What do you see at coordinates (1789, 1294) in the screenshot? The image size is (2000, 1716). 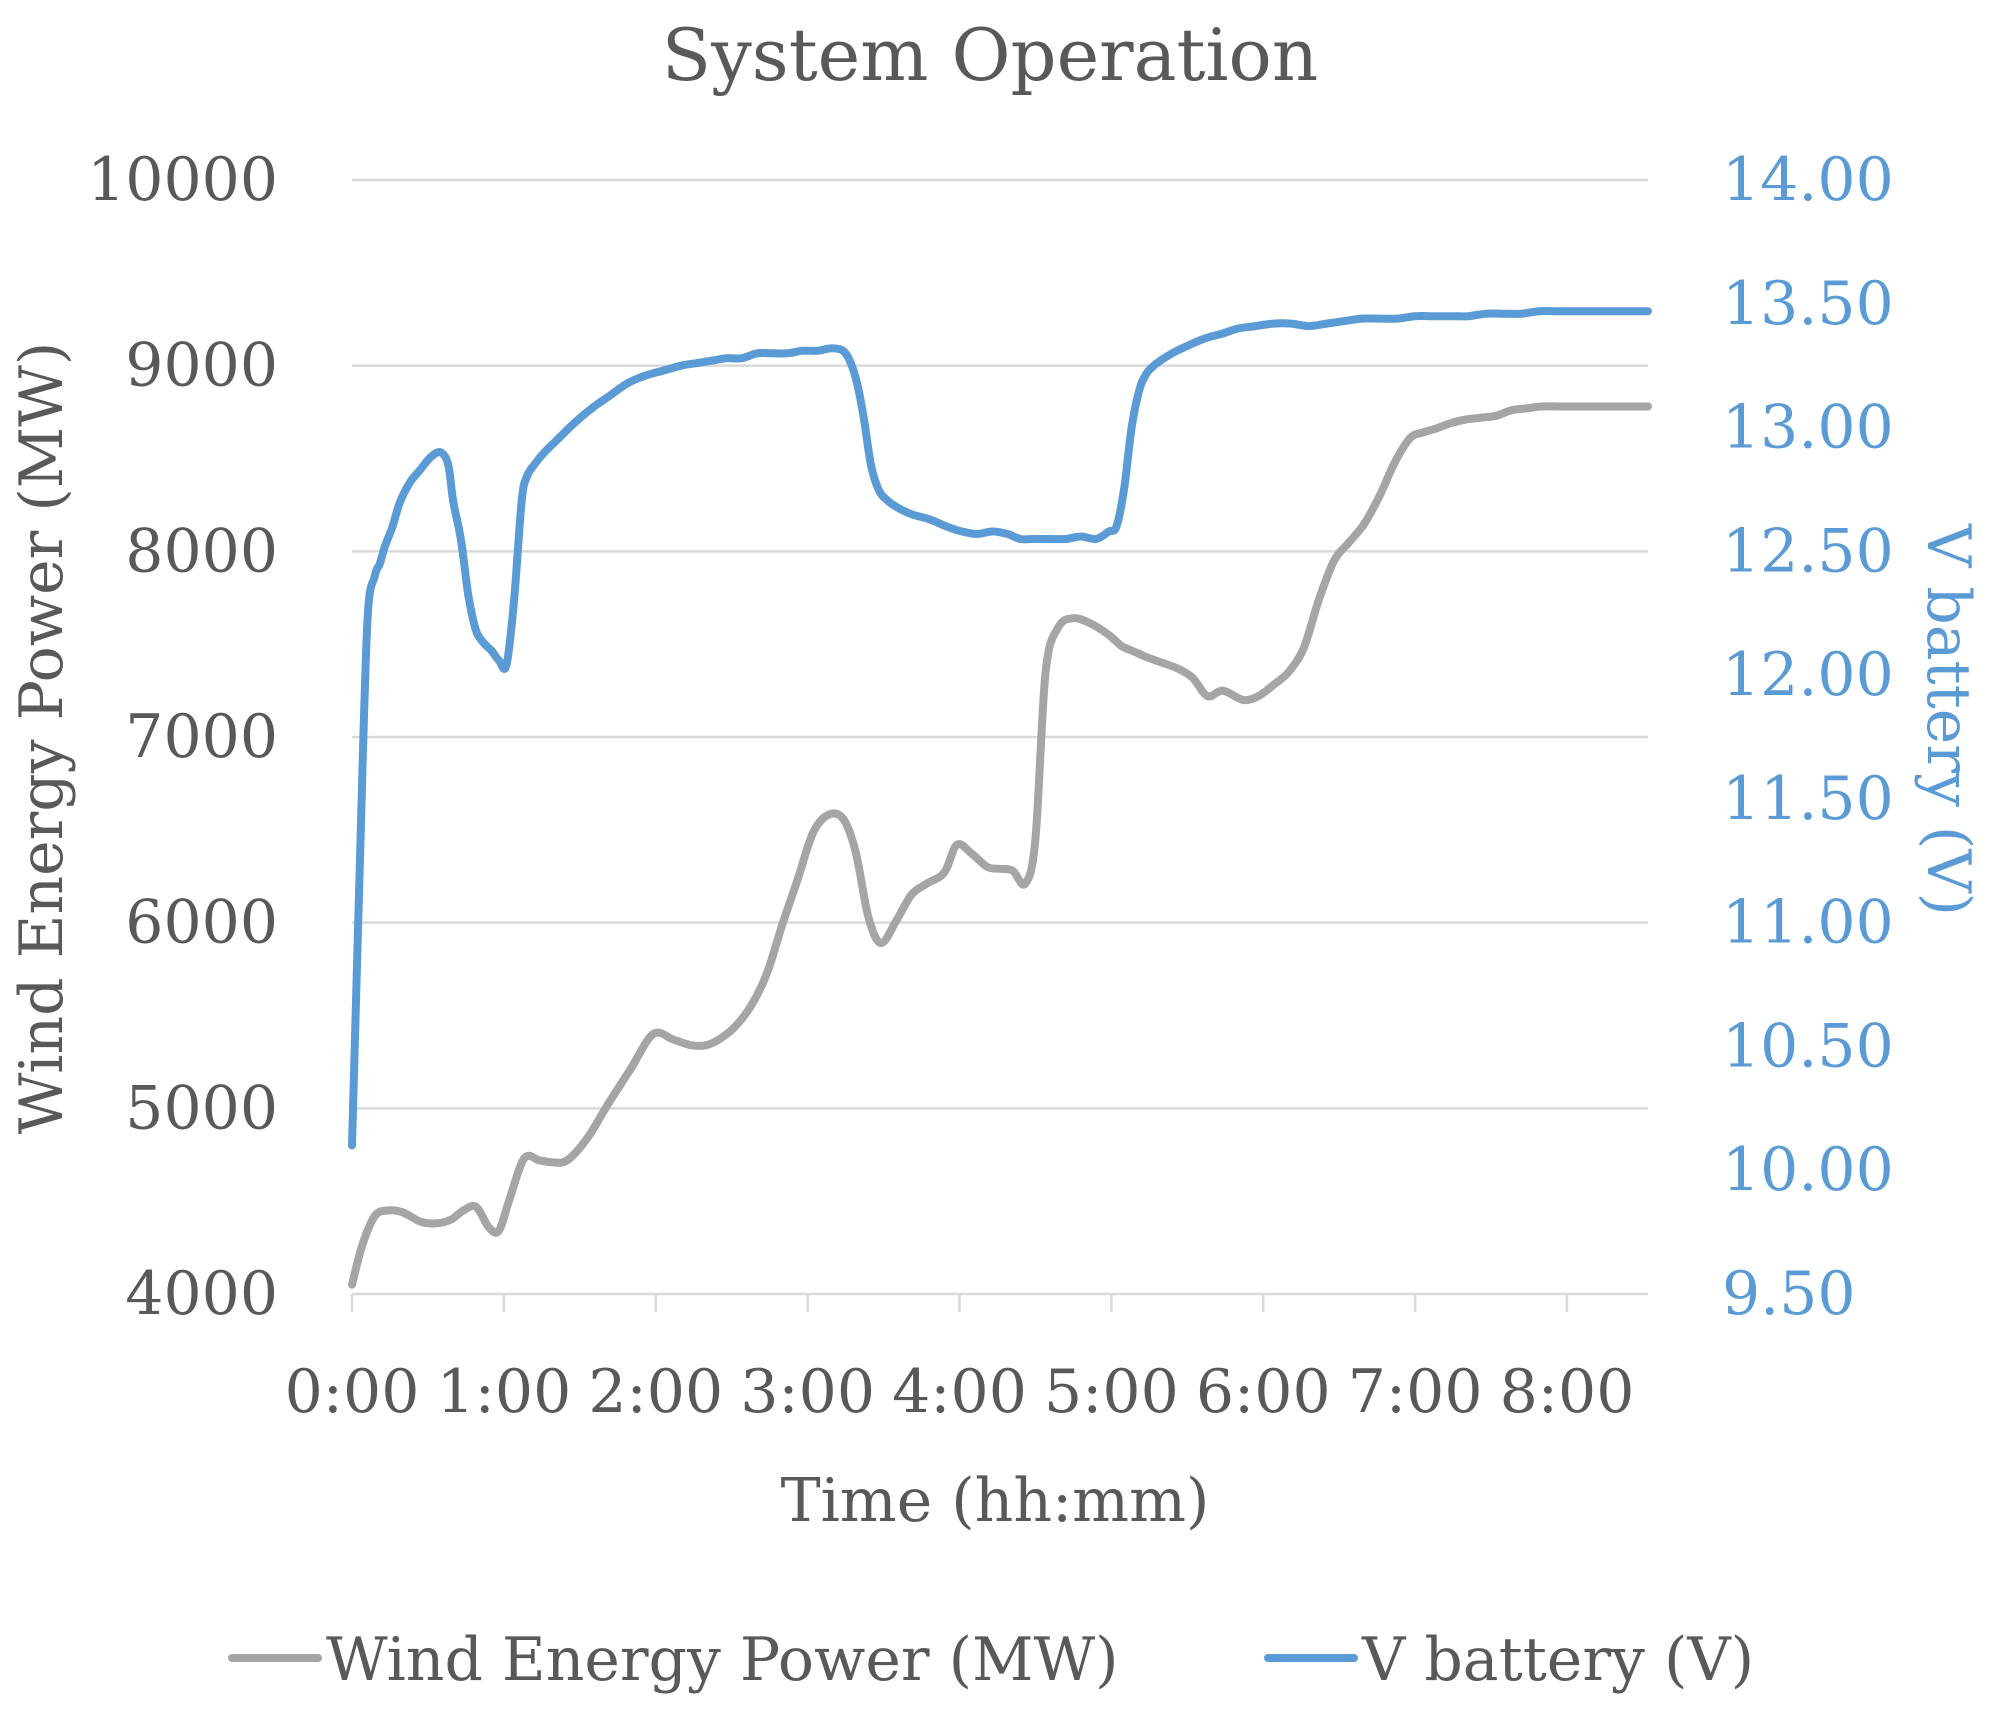 I see `right-y-tick-label: 9.50` at bounding box center [1789, 1294].